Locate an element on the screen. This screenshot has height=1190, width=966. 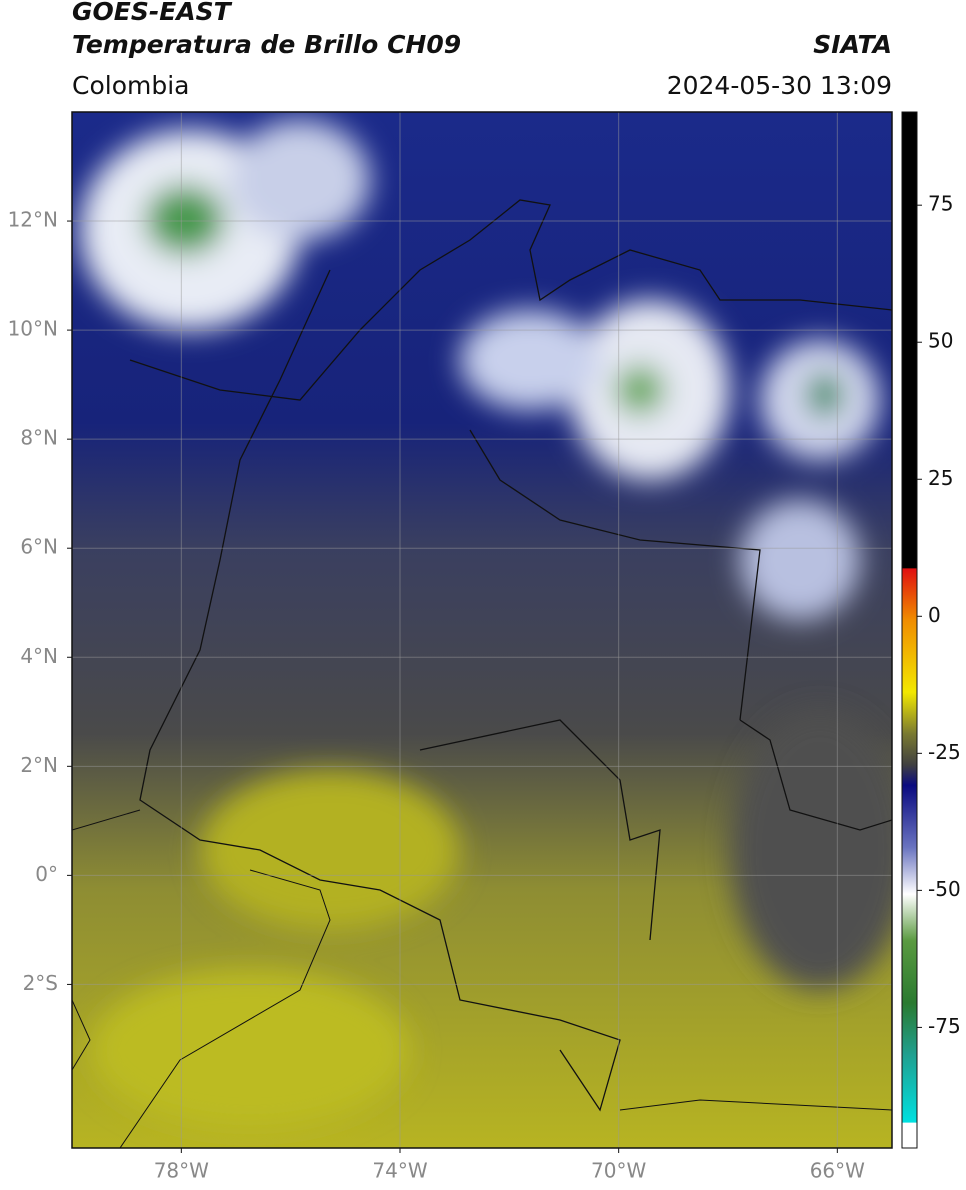
title: GOES-EAST is located at coordinates (152, 13).